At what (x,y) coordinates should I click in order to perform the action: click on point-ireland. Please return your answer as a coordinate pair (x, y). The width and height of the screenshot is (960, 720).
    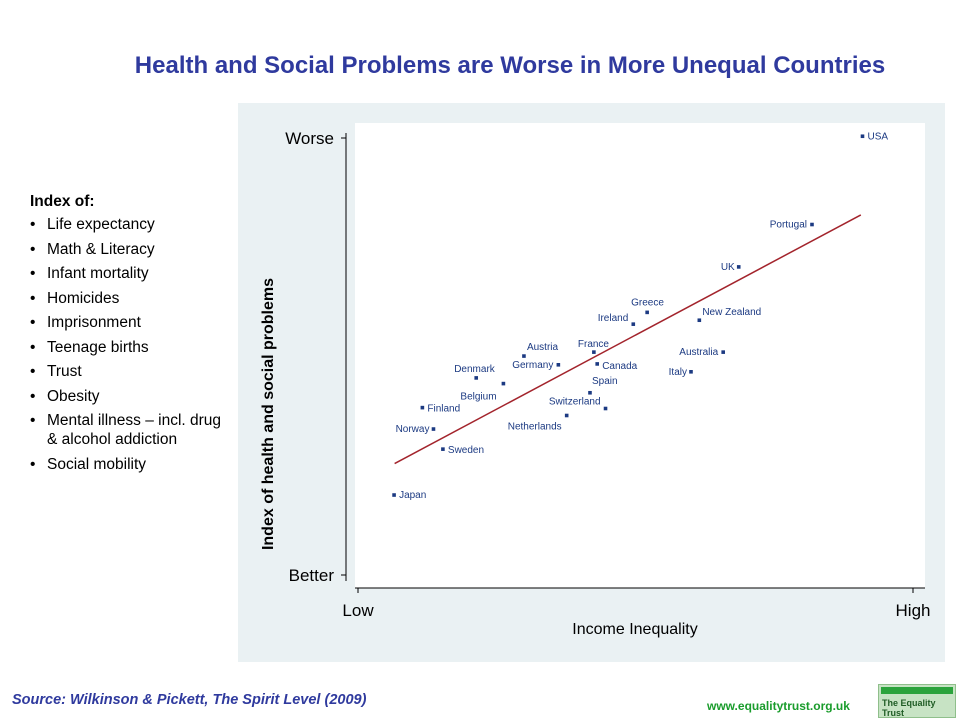
    Looking at the image, I should click on (633, 324).